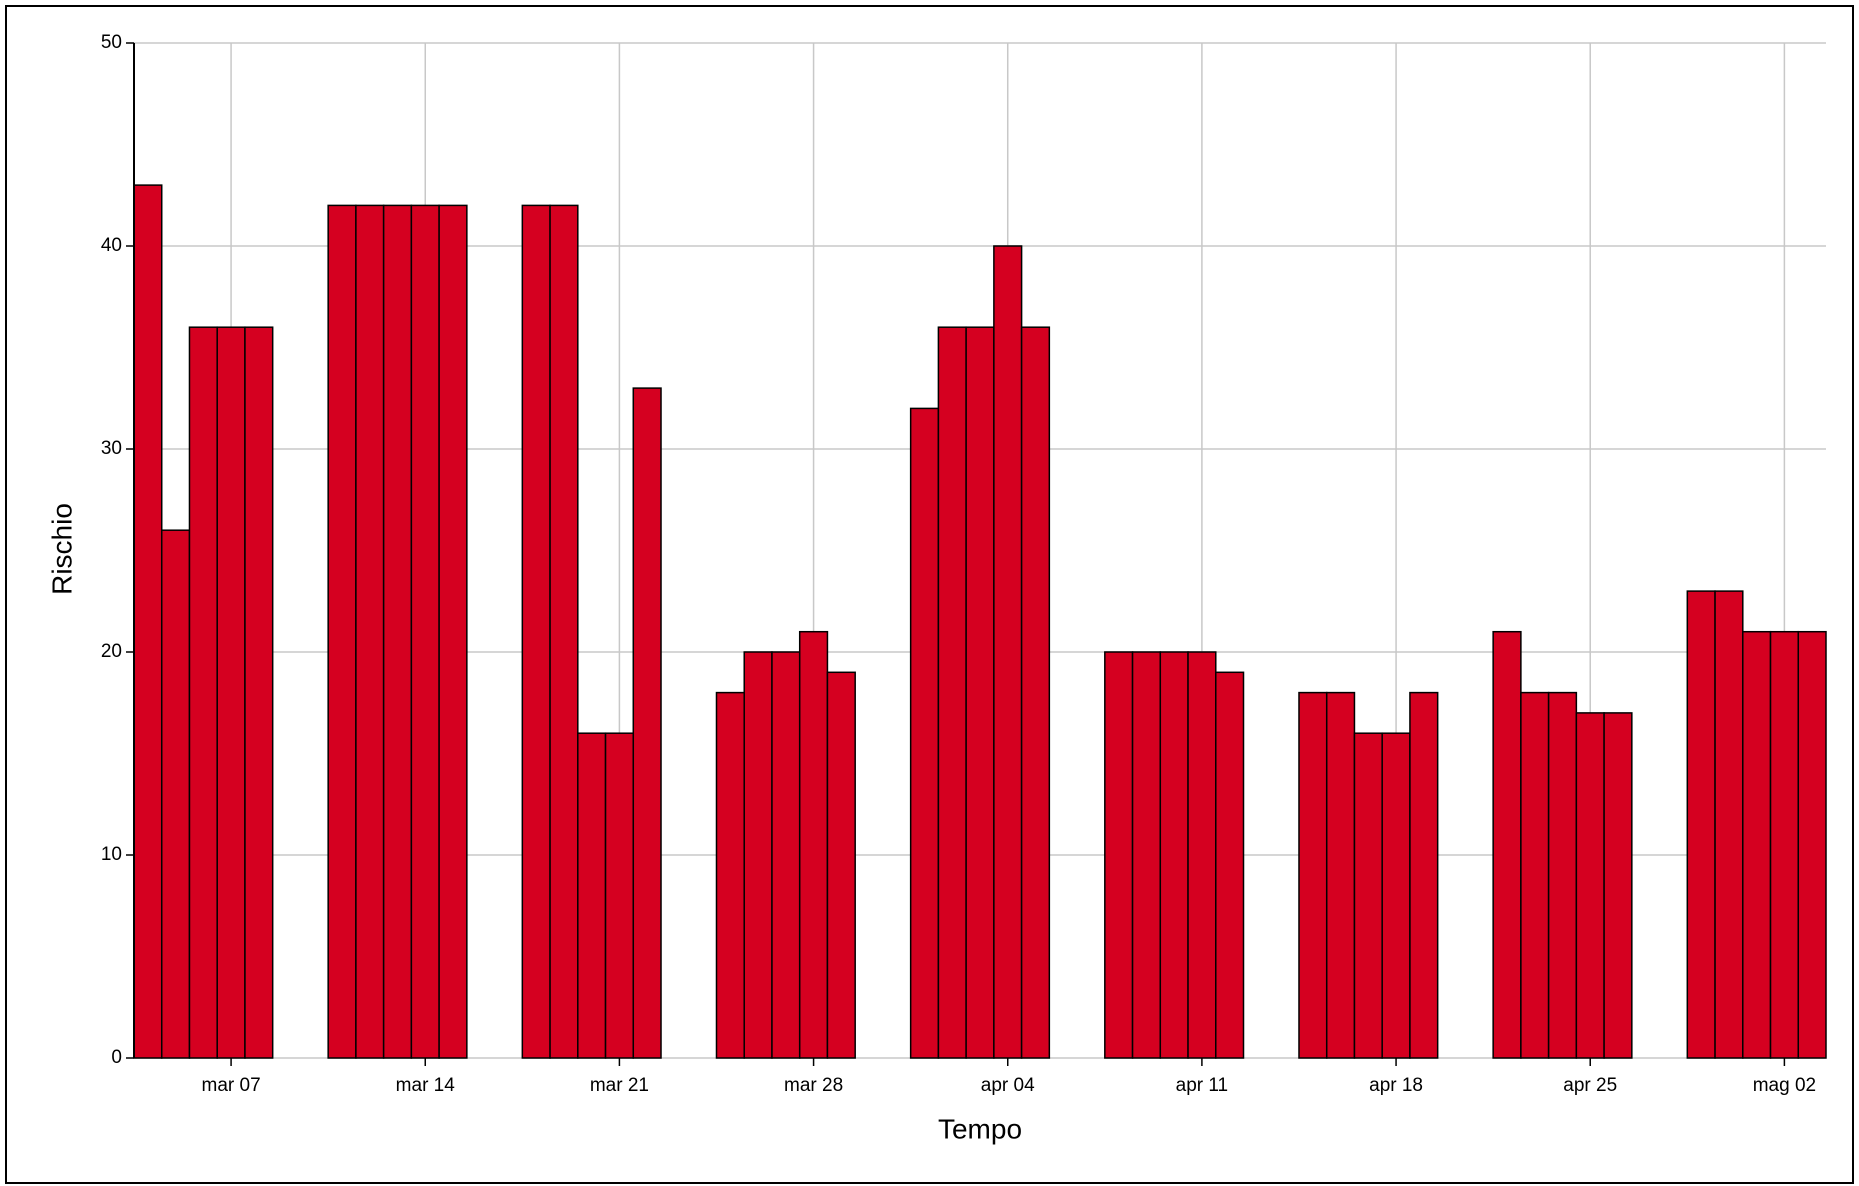 Image resolution: width=1859 pixels, height=1186 pixels. What do you see at coordinates (426, 1085) in the screenshot?
I see `x-tick-label: mar 14` at bounding box center [426, 1085].